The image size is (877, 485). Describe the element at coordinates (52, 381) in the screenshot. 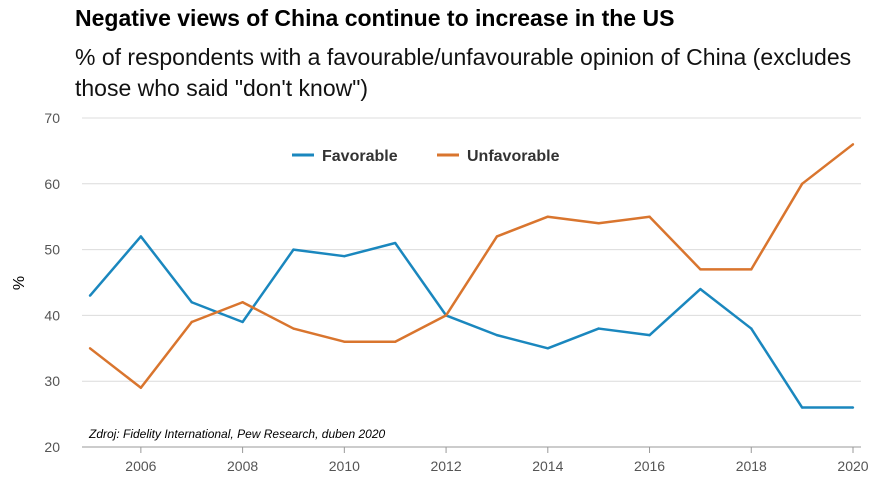

I see `y-tick-label: 30` at that location.